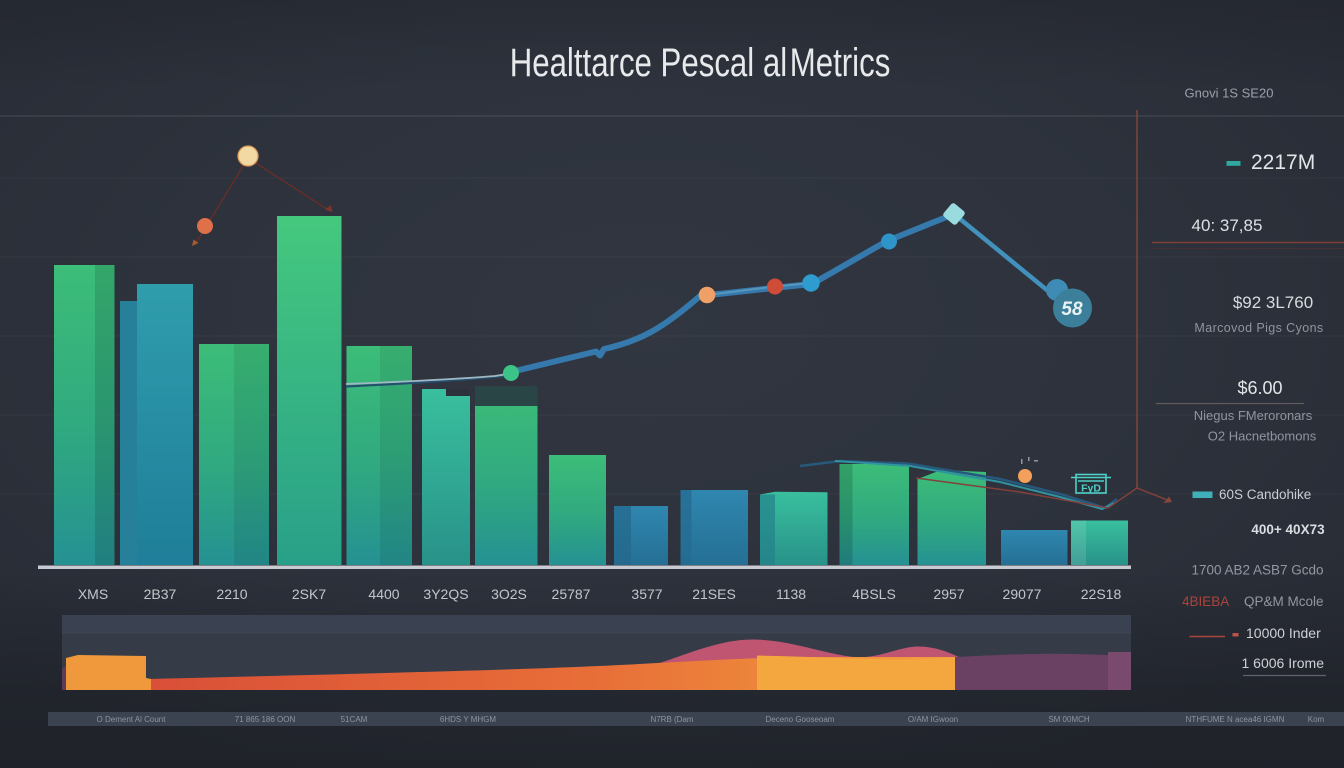 The image size is (1344, 768). Describe the element at coordinates (1022, 594) in the screenshot. I see `svg-text: 29077` at that location.